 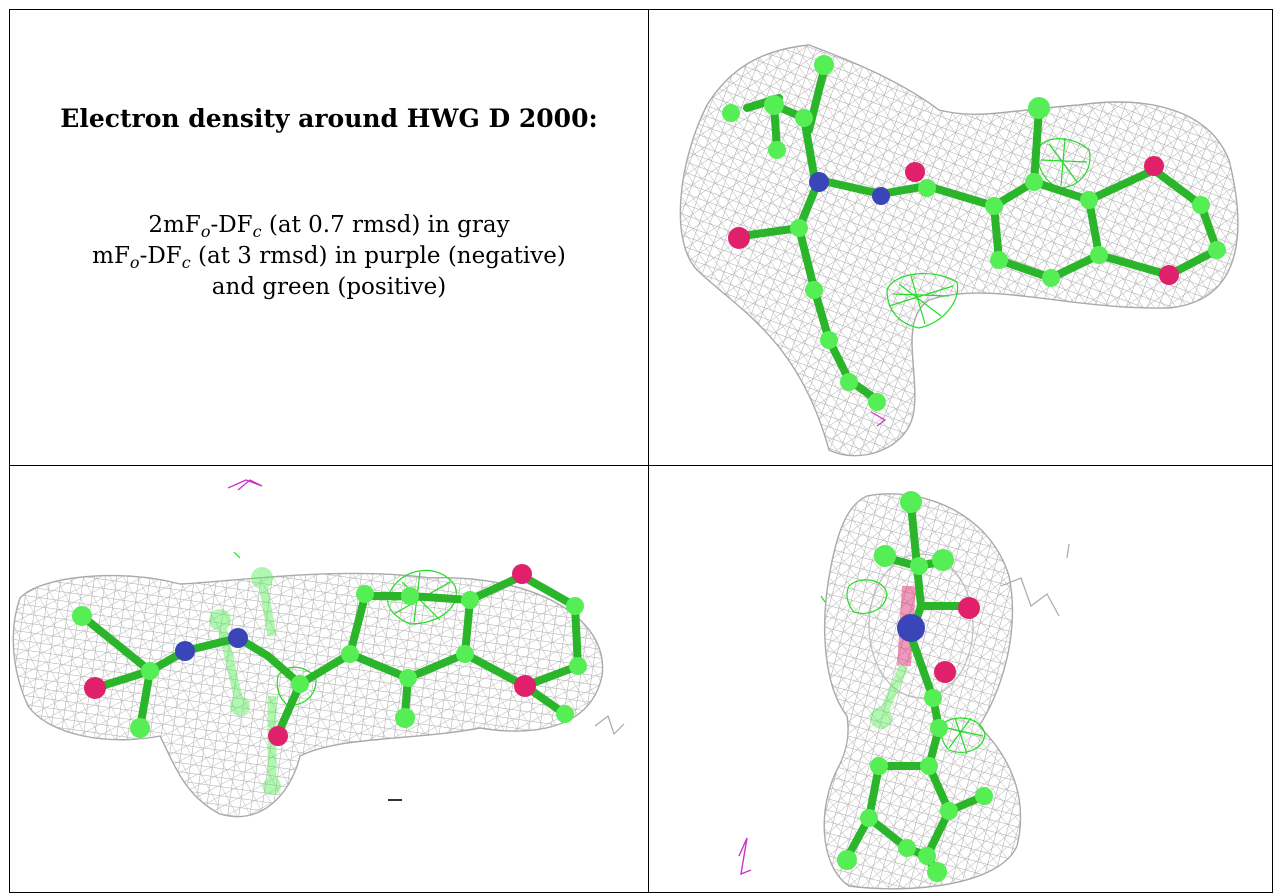 I want to click on legend-line-mfo-dfc: mFo-DFc (at 3 rmsd) in purple (negative), so click(x=329, y=256).